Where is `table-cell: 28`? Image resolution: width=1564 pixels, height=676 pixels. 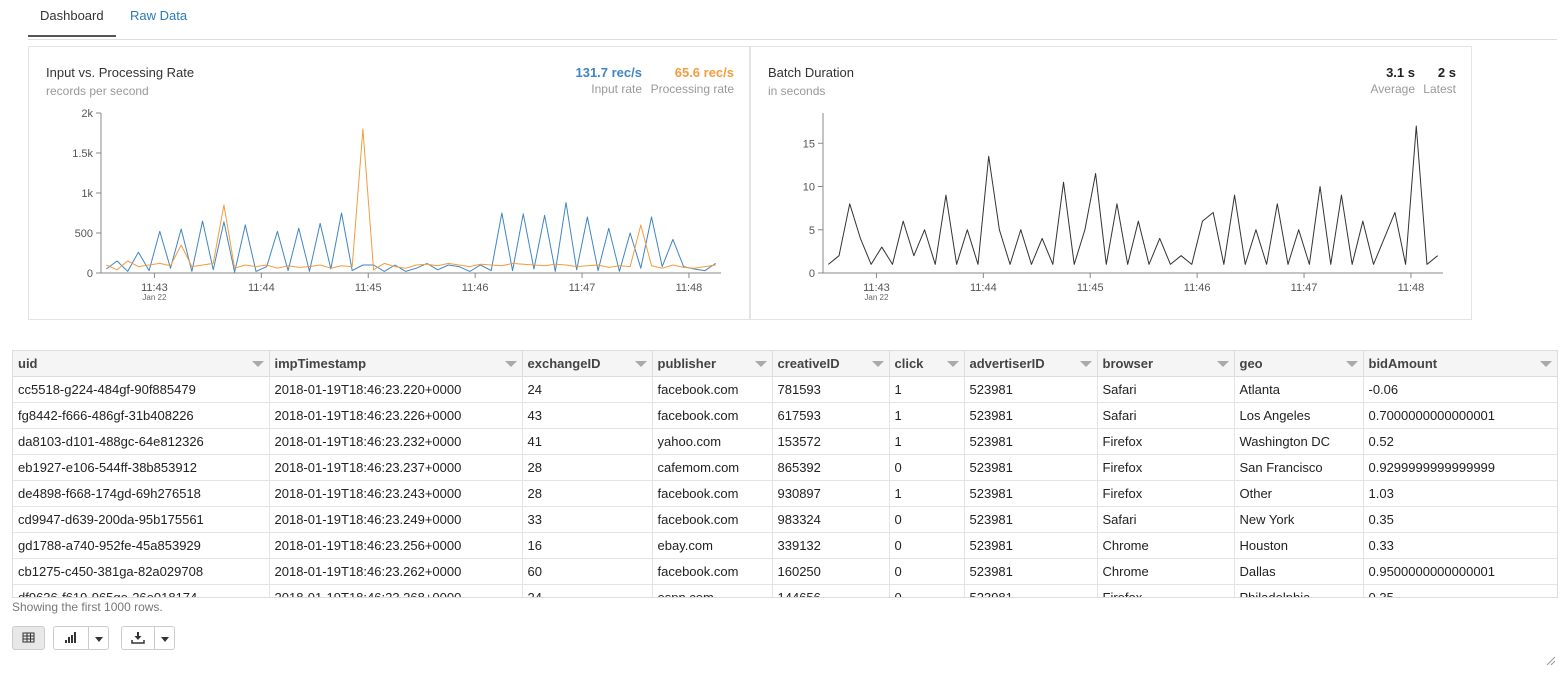
table-cell: 28 is located at coordinates (587, 493).